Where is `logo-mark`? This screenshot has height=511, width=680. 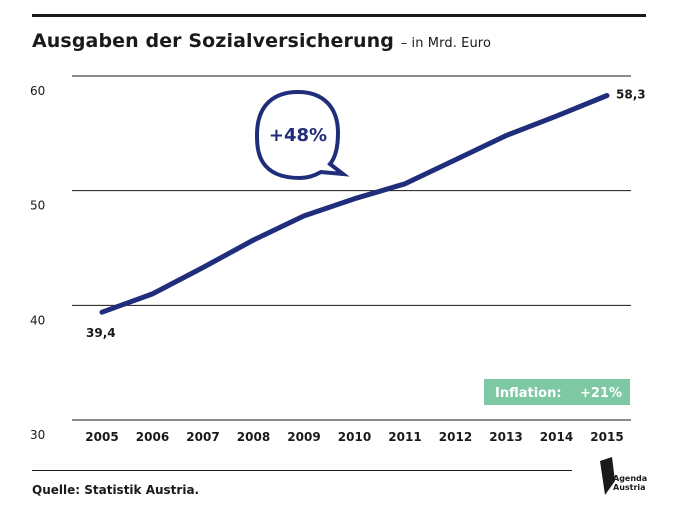 logo-mark is located at coordinates (607, 476).